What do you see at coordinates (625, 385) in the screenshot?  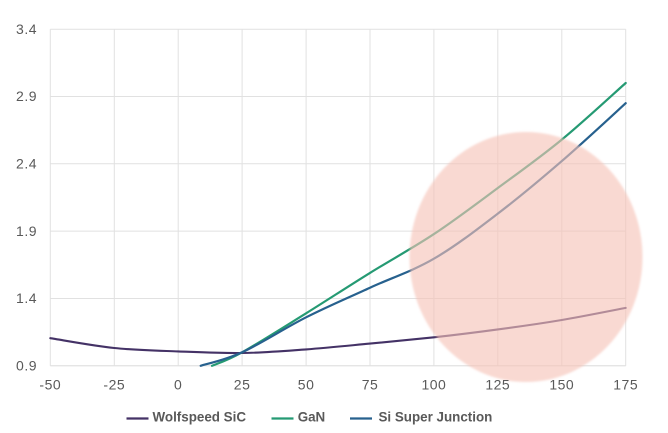 I see `svg-text: 175` at bounding box center [625, 385].